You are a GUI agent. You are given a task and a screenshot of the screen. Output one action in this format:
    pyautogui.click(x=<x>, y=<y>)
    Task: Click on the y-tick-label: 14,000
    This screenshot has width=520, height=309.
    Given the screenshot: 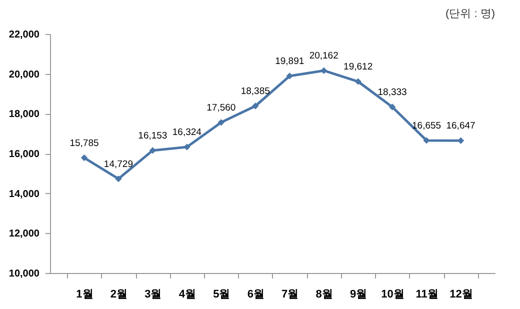 What is the action you would take?
    pyautogui.click(x=24, y=194)
    